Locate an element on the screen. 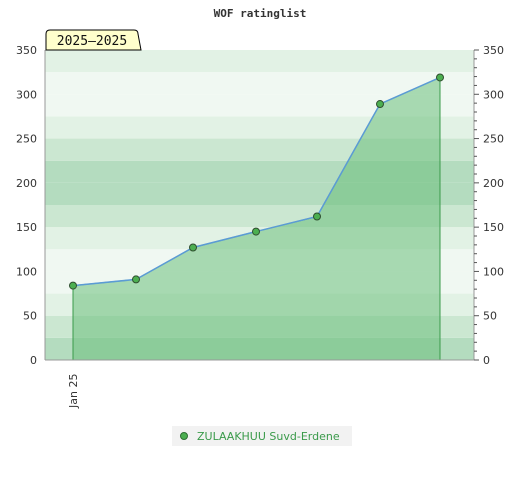  y-tick-label-left: 0 is located at coordinates (33, 360).